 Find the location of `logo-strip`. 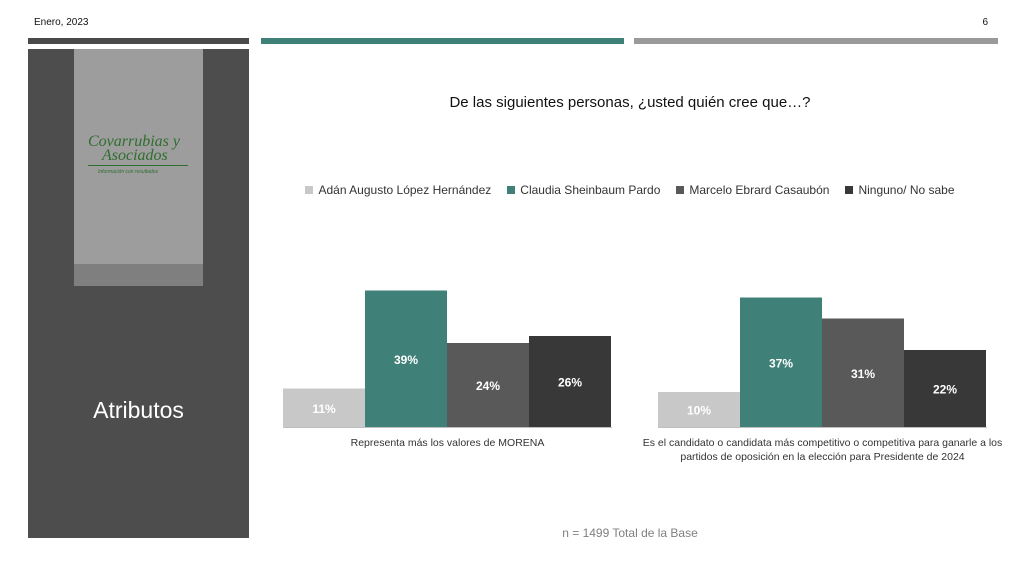

logo-strip is located at coordinates (138, 275).